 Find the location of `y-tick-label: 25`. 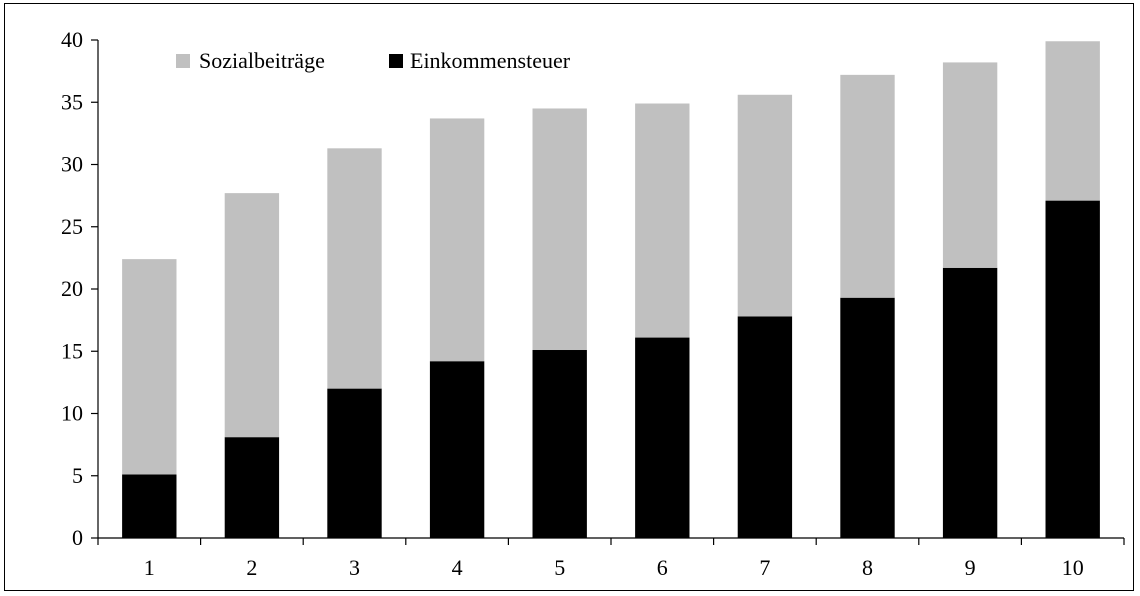

y-tick-label: 25 is located at coordinates (72, 226).